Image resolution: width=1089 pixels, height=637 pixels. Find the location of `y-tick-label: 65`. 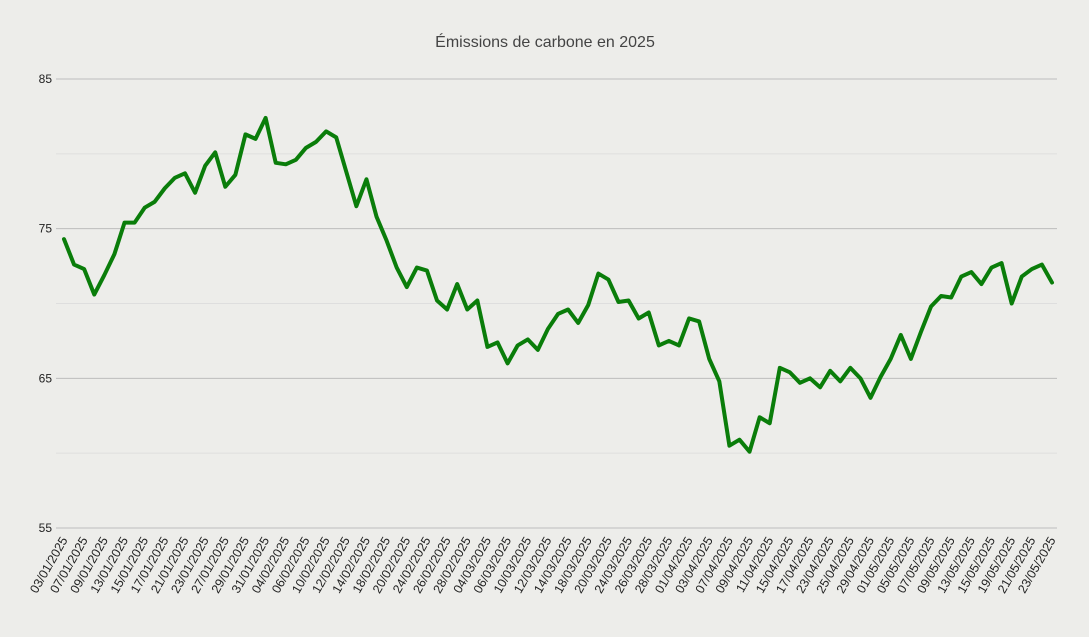

y-tick-label: 65 is located at coordinates (46, 378).